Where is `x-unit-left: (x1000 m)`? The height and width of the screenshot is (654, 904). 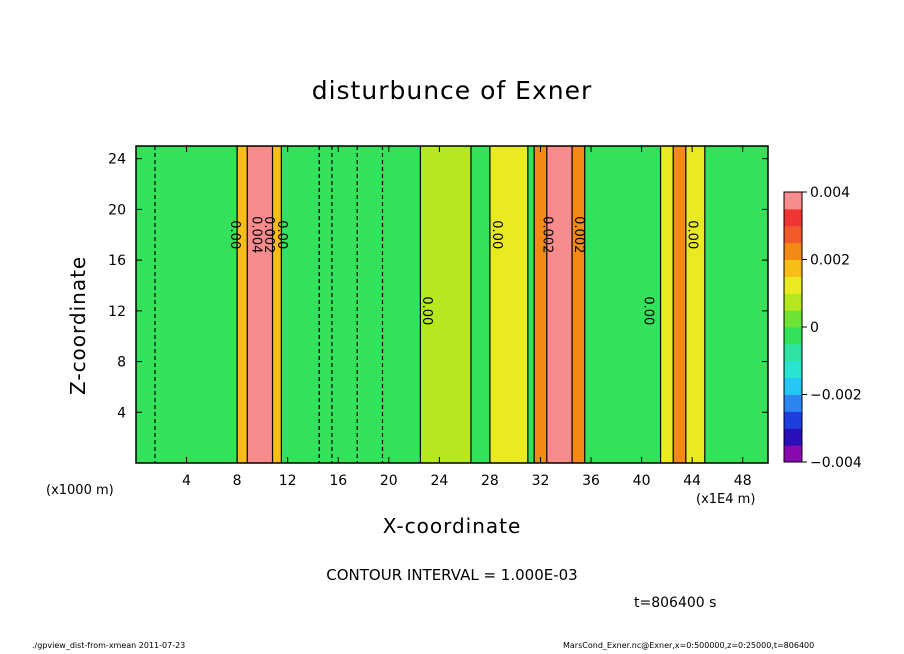
x-unit-left: (x1000 m) is located at coordinates (80, 490).